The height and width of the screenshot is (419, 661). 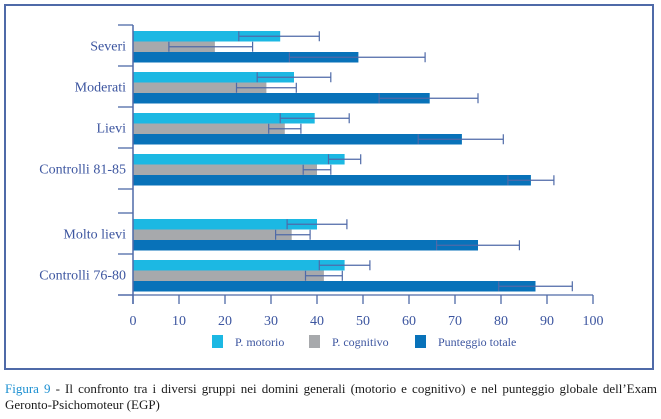 I want to click on category-label: Molto lievi, so click(x=94, y=235).